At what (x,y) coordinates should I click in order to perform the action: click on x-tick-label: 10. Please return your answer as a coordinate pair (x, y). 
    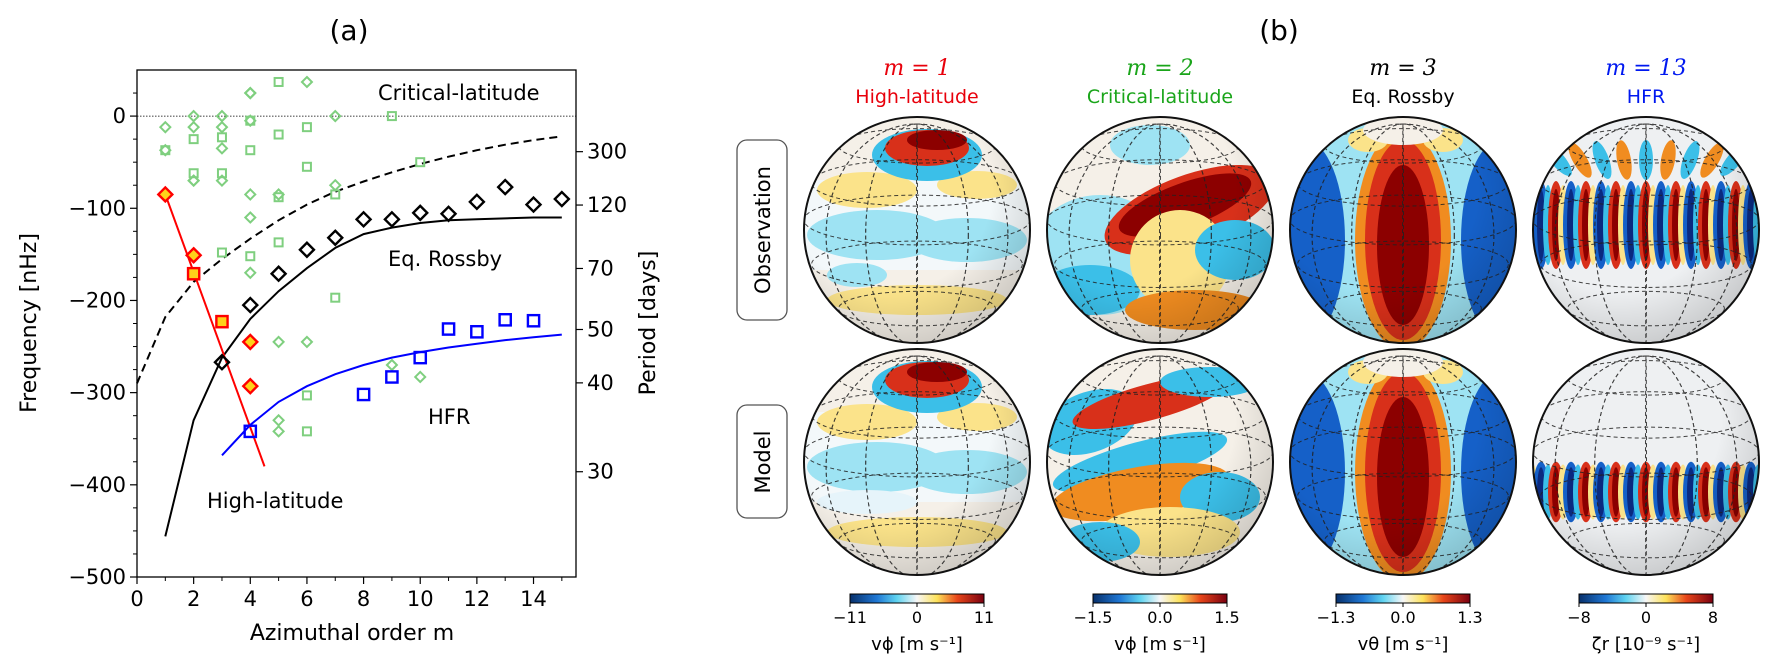
    Looking at the image, I should click on (420, 599).